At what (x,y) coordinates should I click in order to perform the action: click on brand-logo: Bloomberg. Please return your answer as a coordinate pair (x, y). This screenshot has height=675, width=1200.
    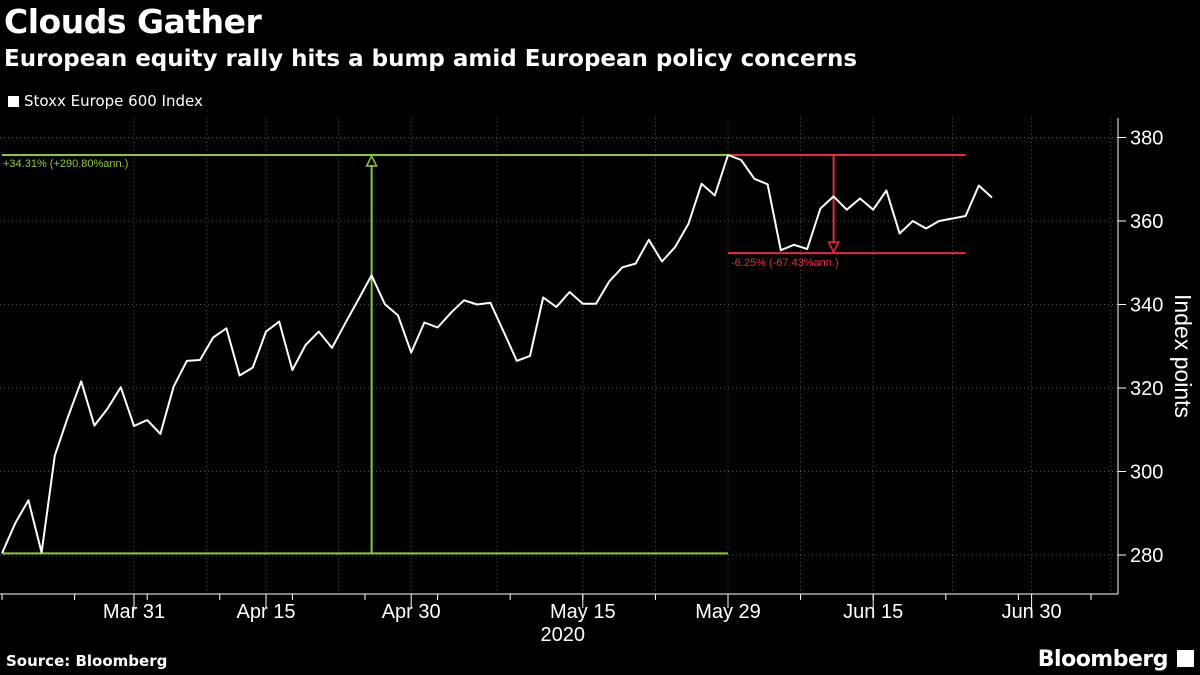
    Looking at the image, I should click on (1103, 659).